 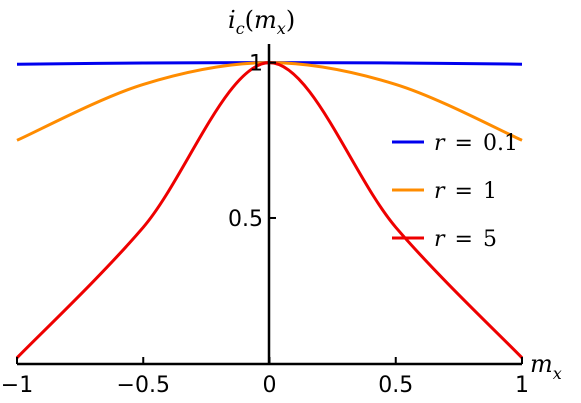 I want to click on y-tick-label: 0.5, so click(x=245, y=219).